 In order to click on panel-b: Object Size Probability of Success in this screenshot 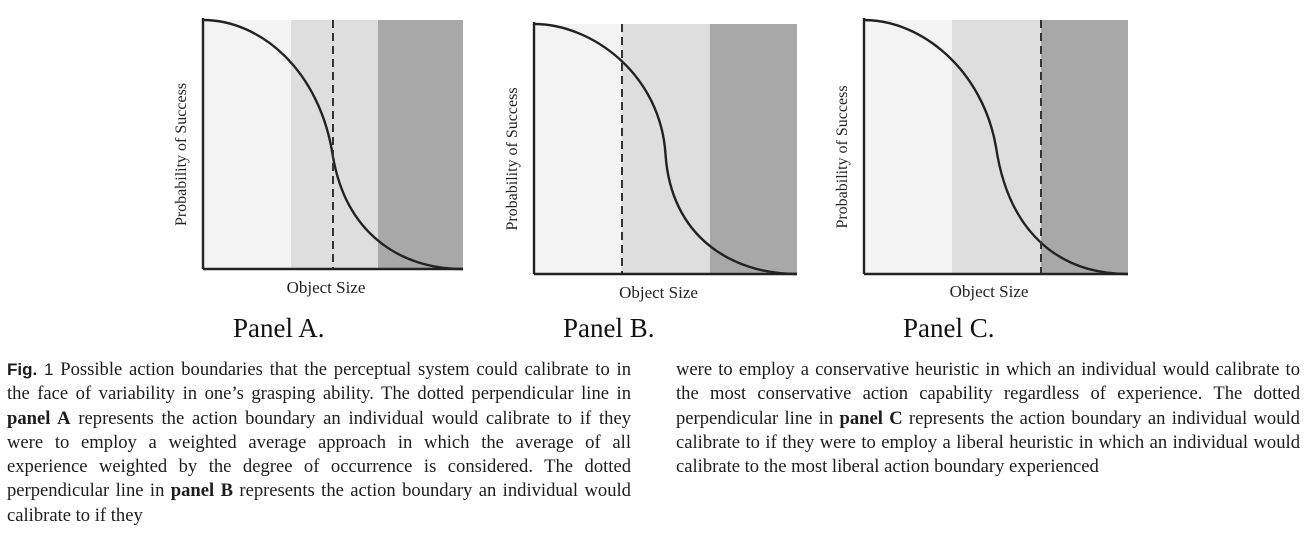, I will do `click(651, 162)`.